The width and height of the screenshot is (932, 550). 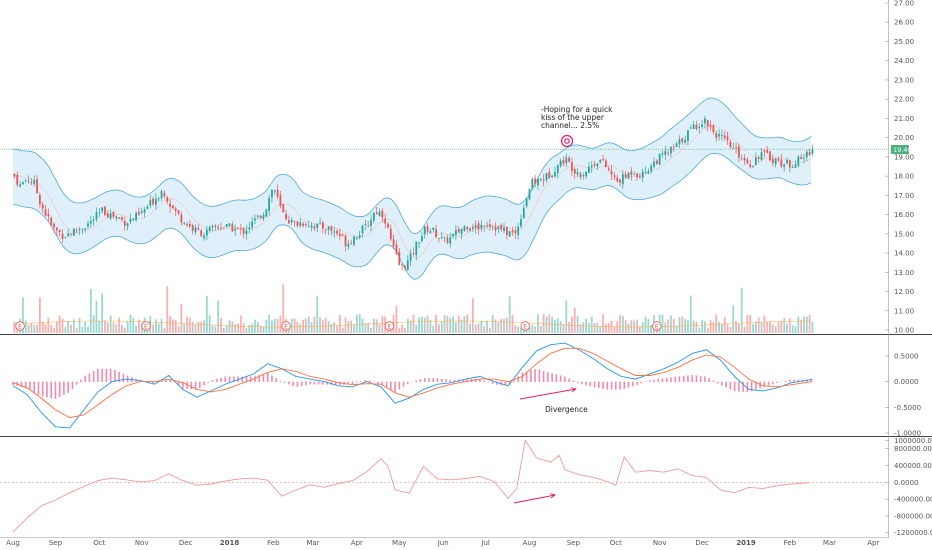 I want to click on macd-line, so click(x=412, y=385).